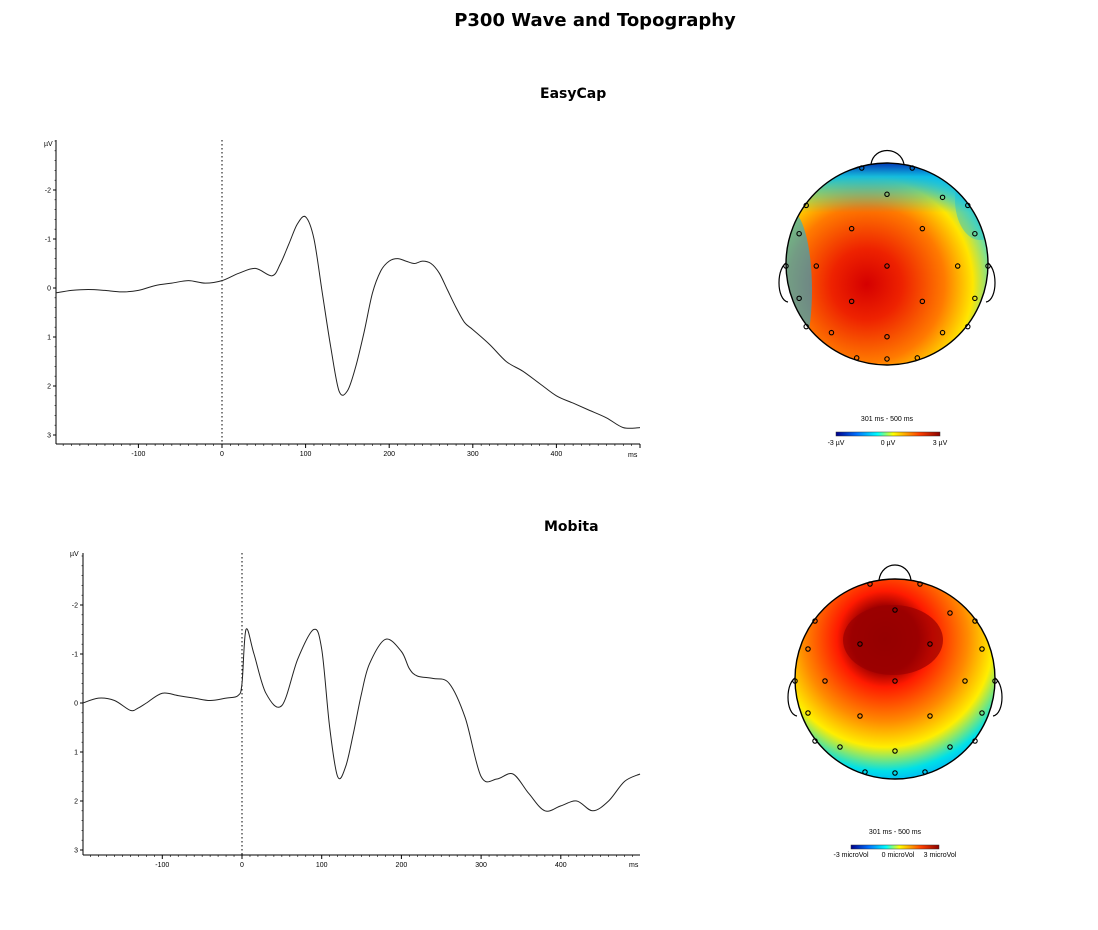  Describe the element at coordinates (306, 454) in the screenshot. I see `easycap-xtick-label: 100` at that location.